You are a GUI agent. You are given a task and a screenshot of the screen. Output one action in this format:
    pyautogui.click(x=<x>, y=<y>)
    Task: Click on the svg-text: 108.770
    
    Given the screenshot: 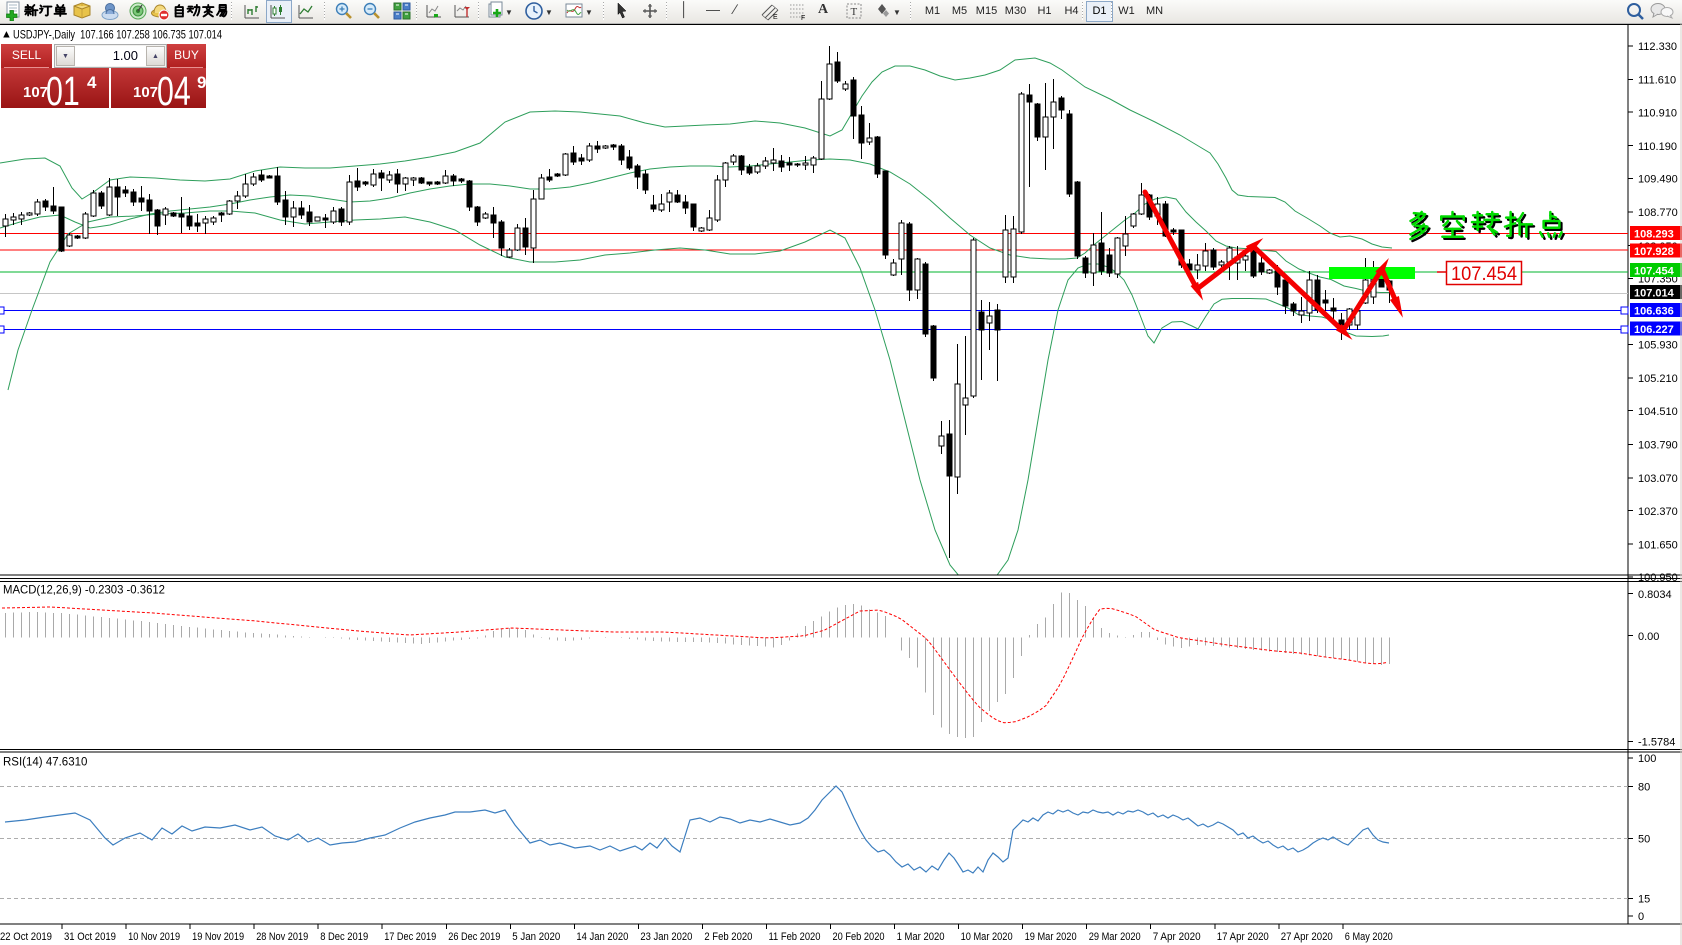 What is the action you would take?
    pyautogui.click(x=1658, y=213)
    